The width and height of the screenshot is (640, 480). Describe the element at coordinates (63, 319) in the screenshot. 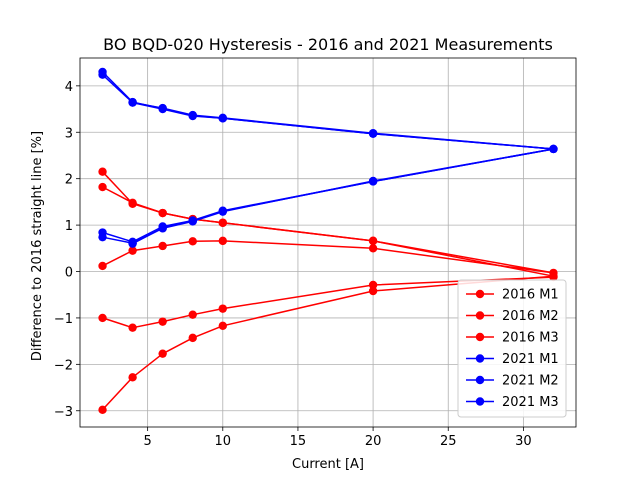

I see `y-tick-label: −1` at that location.